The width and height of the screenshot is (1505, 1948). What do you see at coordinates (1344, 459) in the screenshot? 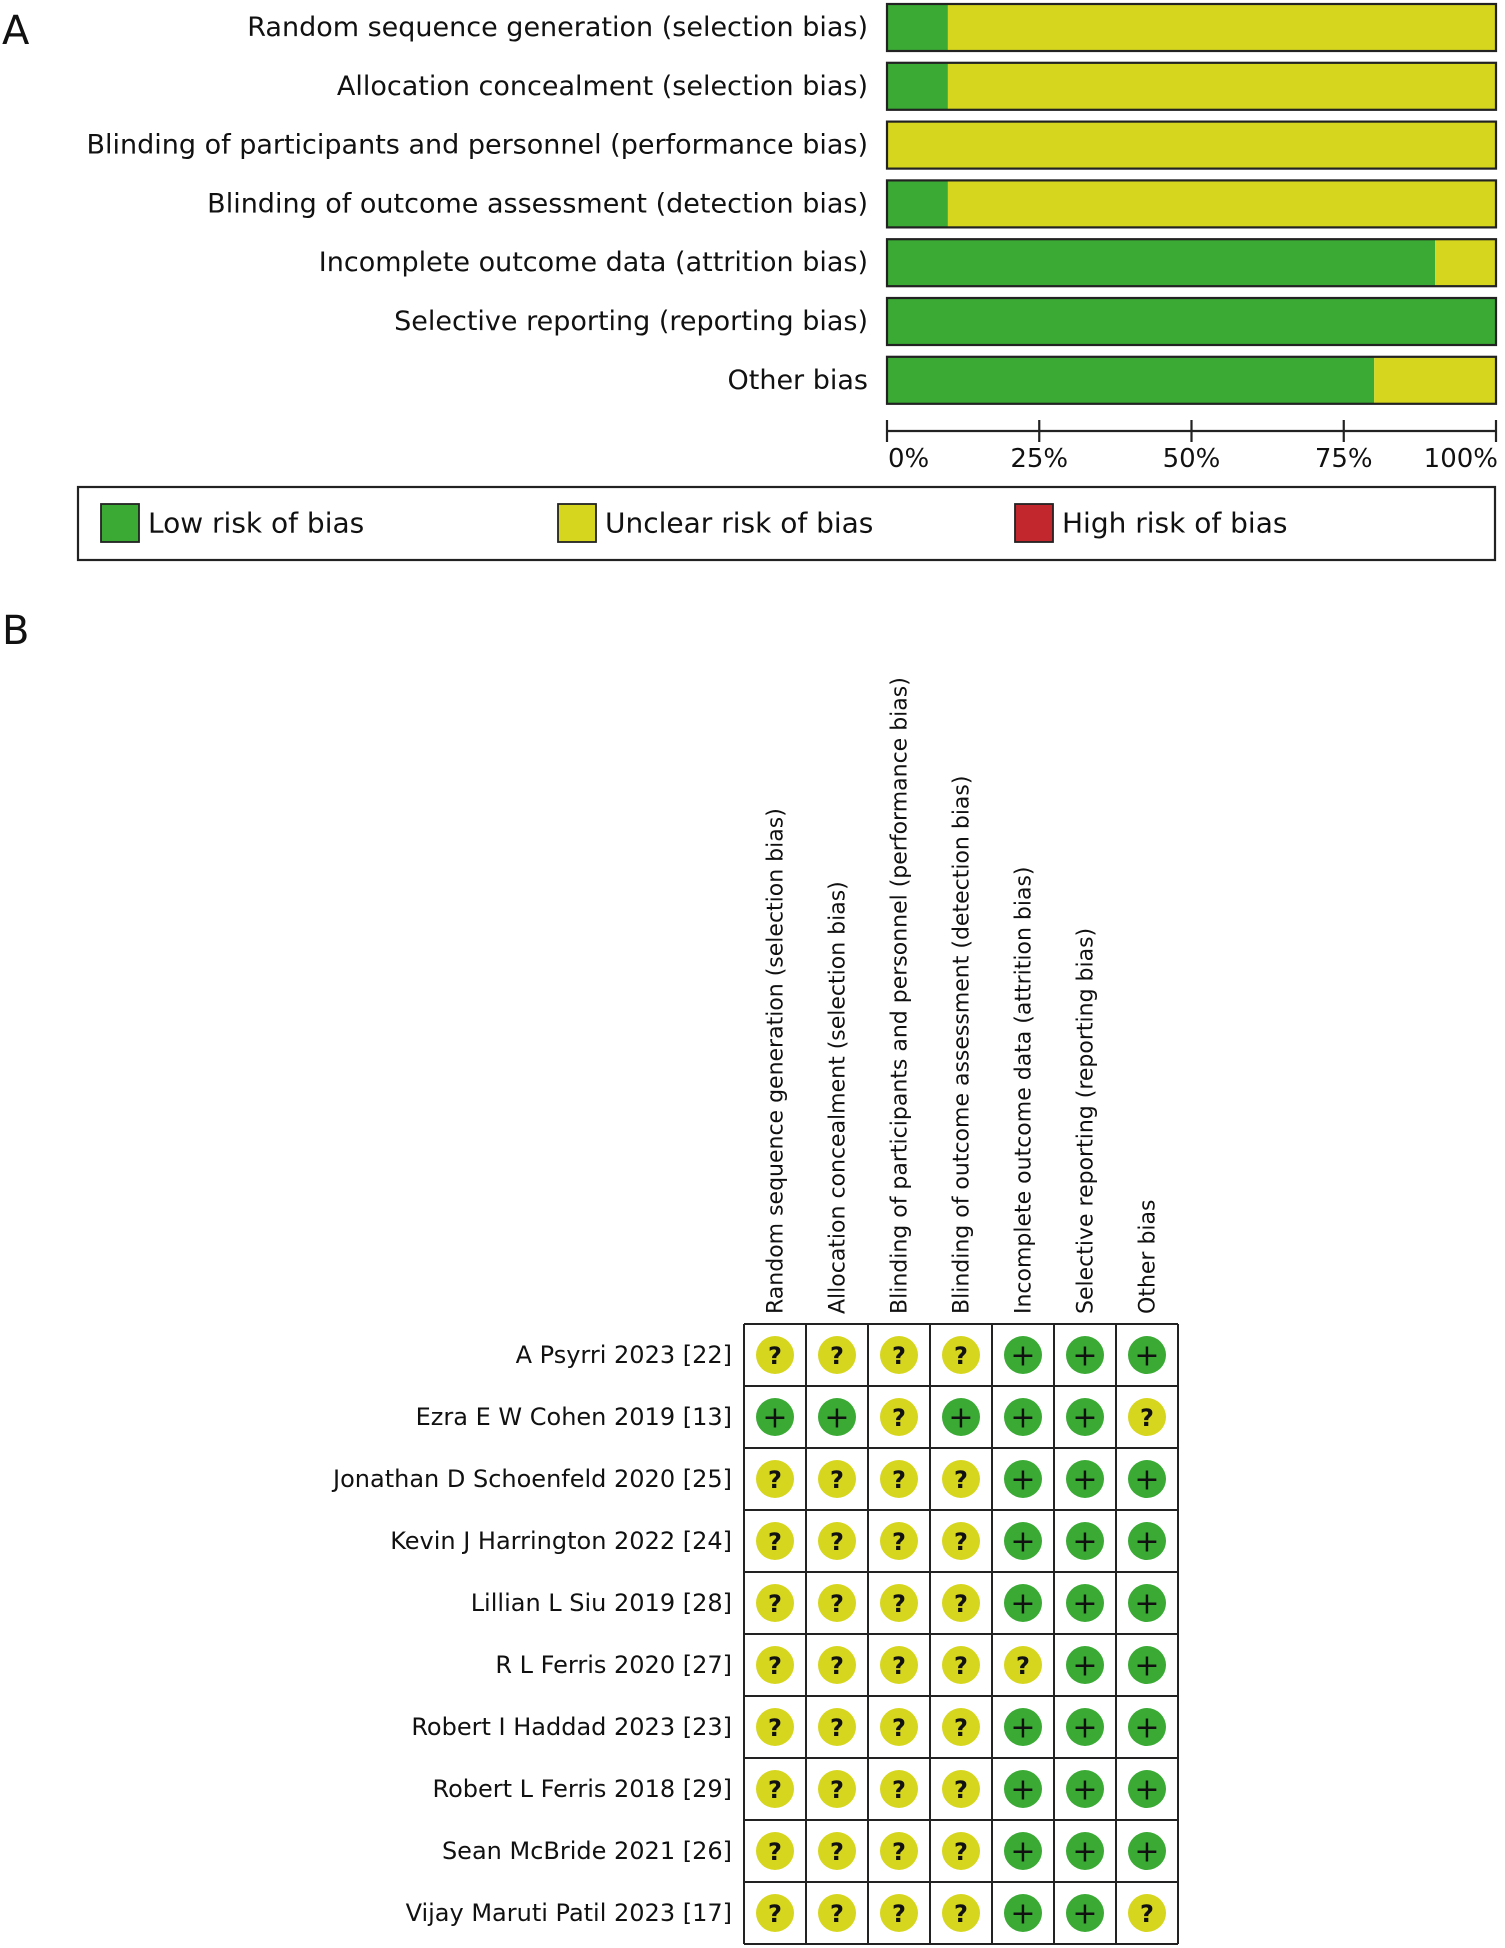
I see `x-tick-label: 75%` at bounding box center [1344, 459].